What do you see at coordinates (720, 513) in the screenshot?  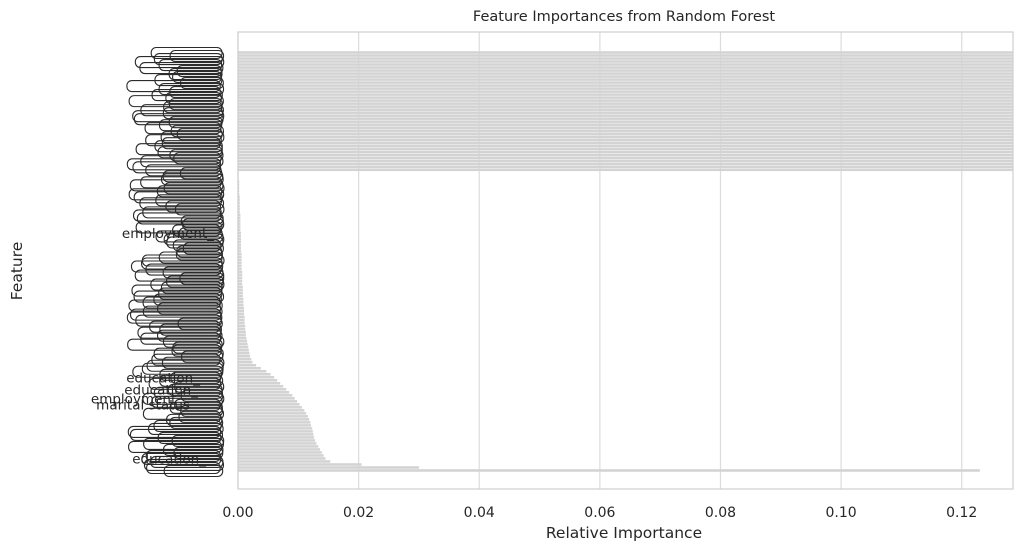 I see `x-tick-label: 0.08` at bounding box center [720, 513].